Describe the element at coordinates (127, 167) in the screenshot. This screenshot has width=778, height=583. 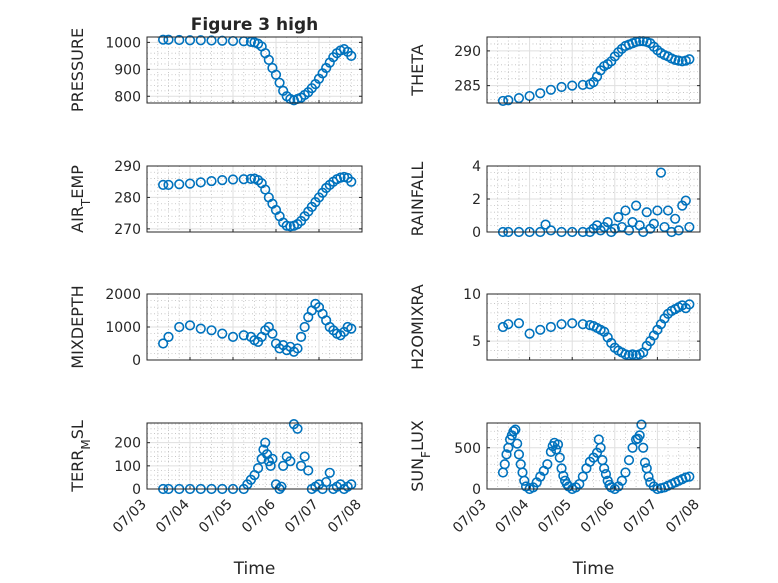
I see `y-tick-label: 290` at that location.